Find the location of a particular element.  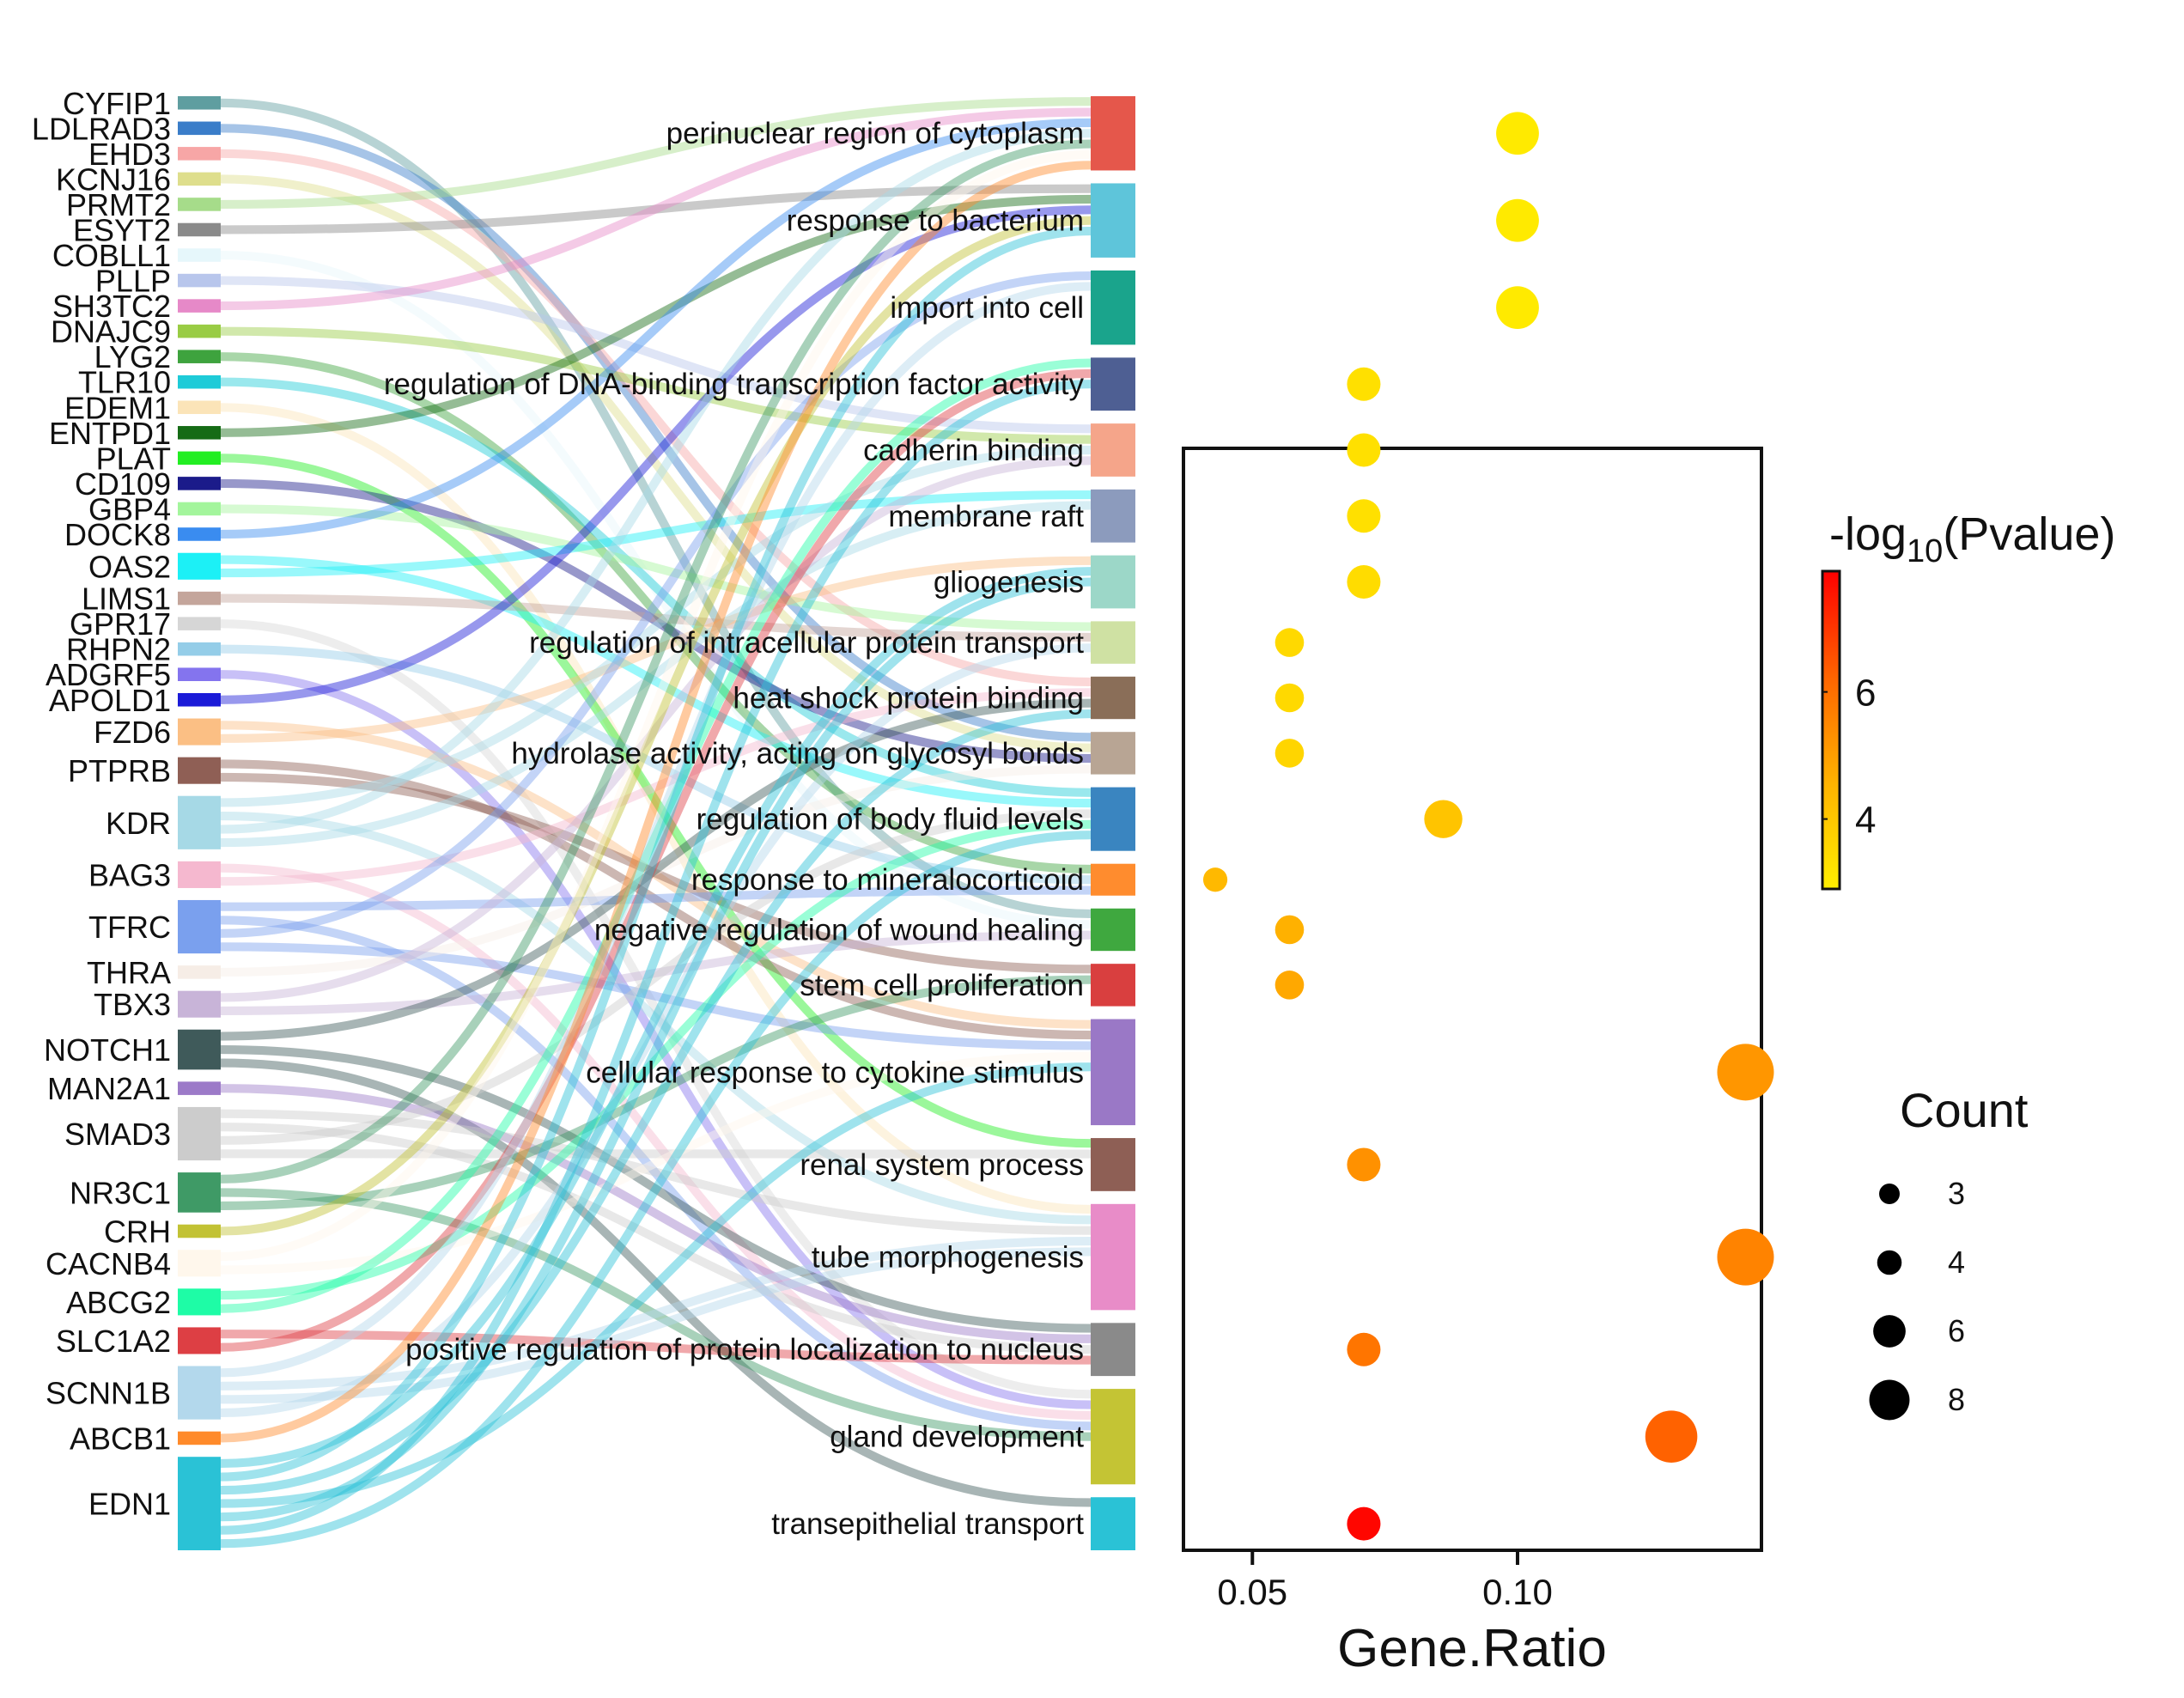

link-man2a1-to-positive-regulation-of-protein-localization-to-nucleus is located at coordinates (656, 1214).